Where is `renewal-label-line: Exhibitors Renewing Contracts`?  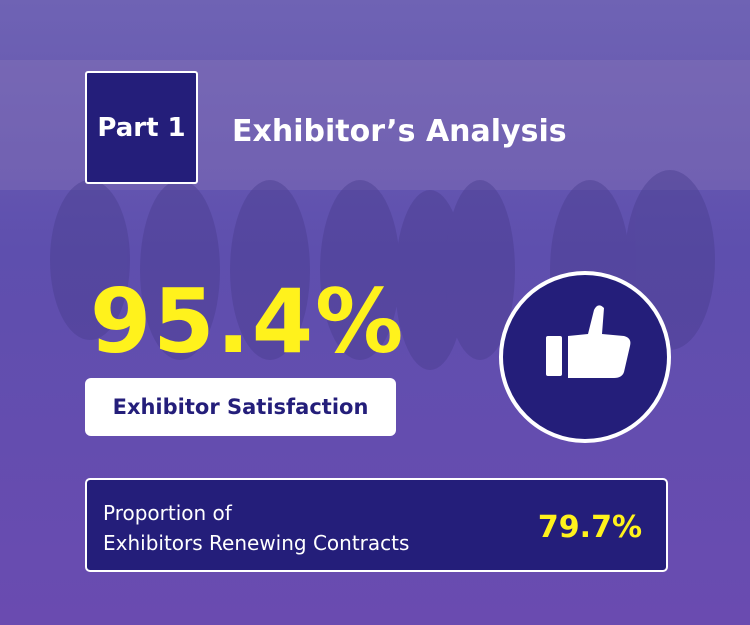
renewal-label-line: Exhibitors Renewing Contracts is located at coordinates (256, 543).